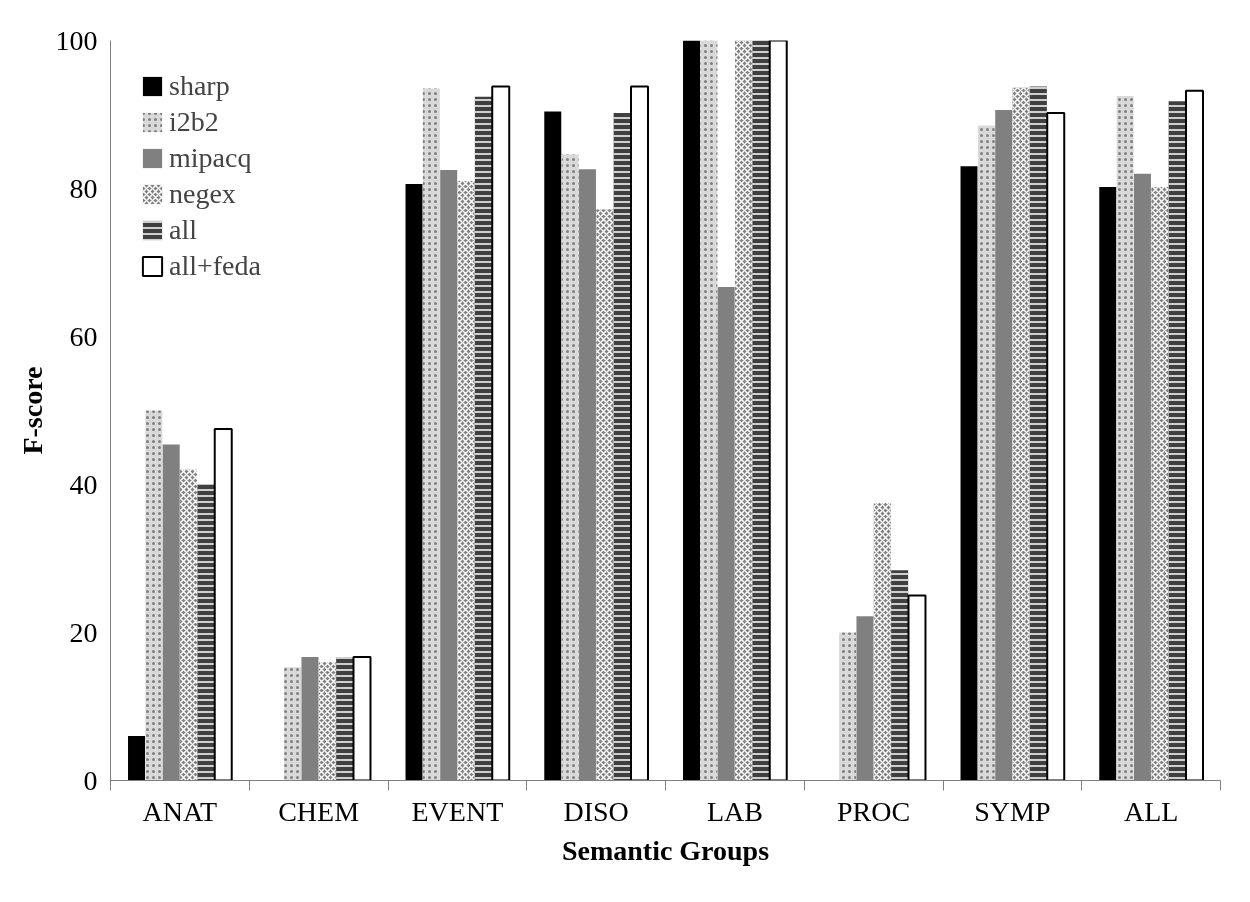 This screenshot has width=1250, height=902. I want to click on legend-label: sharp, so click(199, 86).